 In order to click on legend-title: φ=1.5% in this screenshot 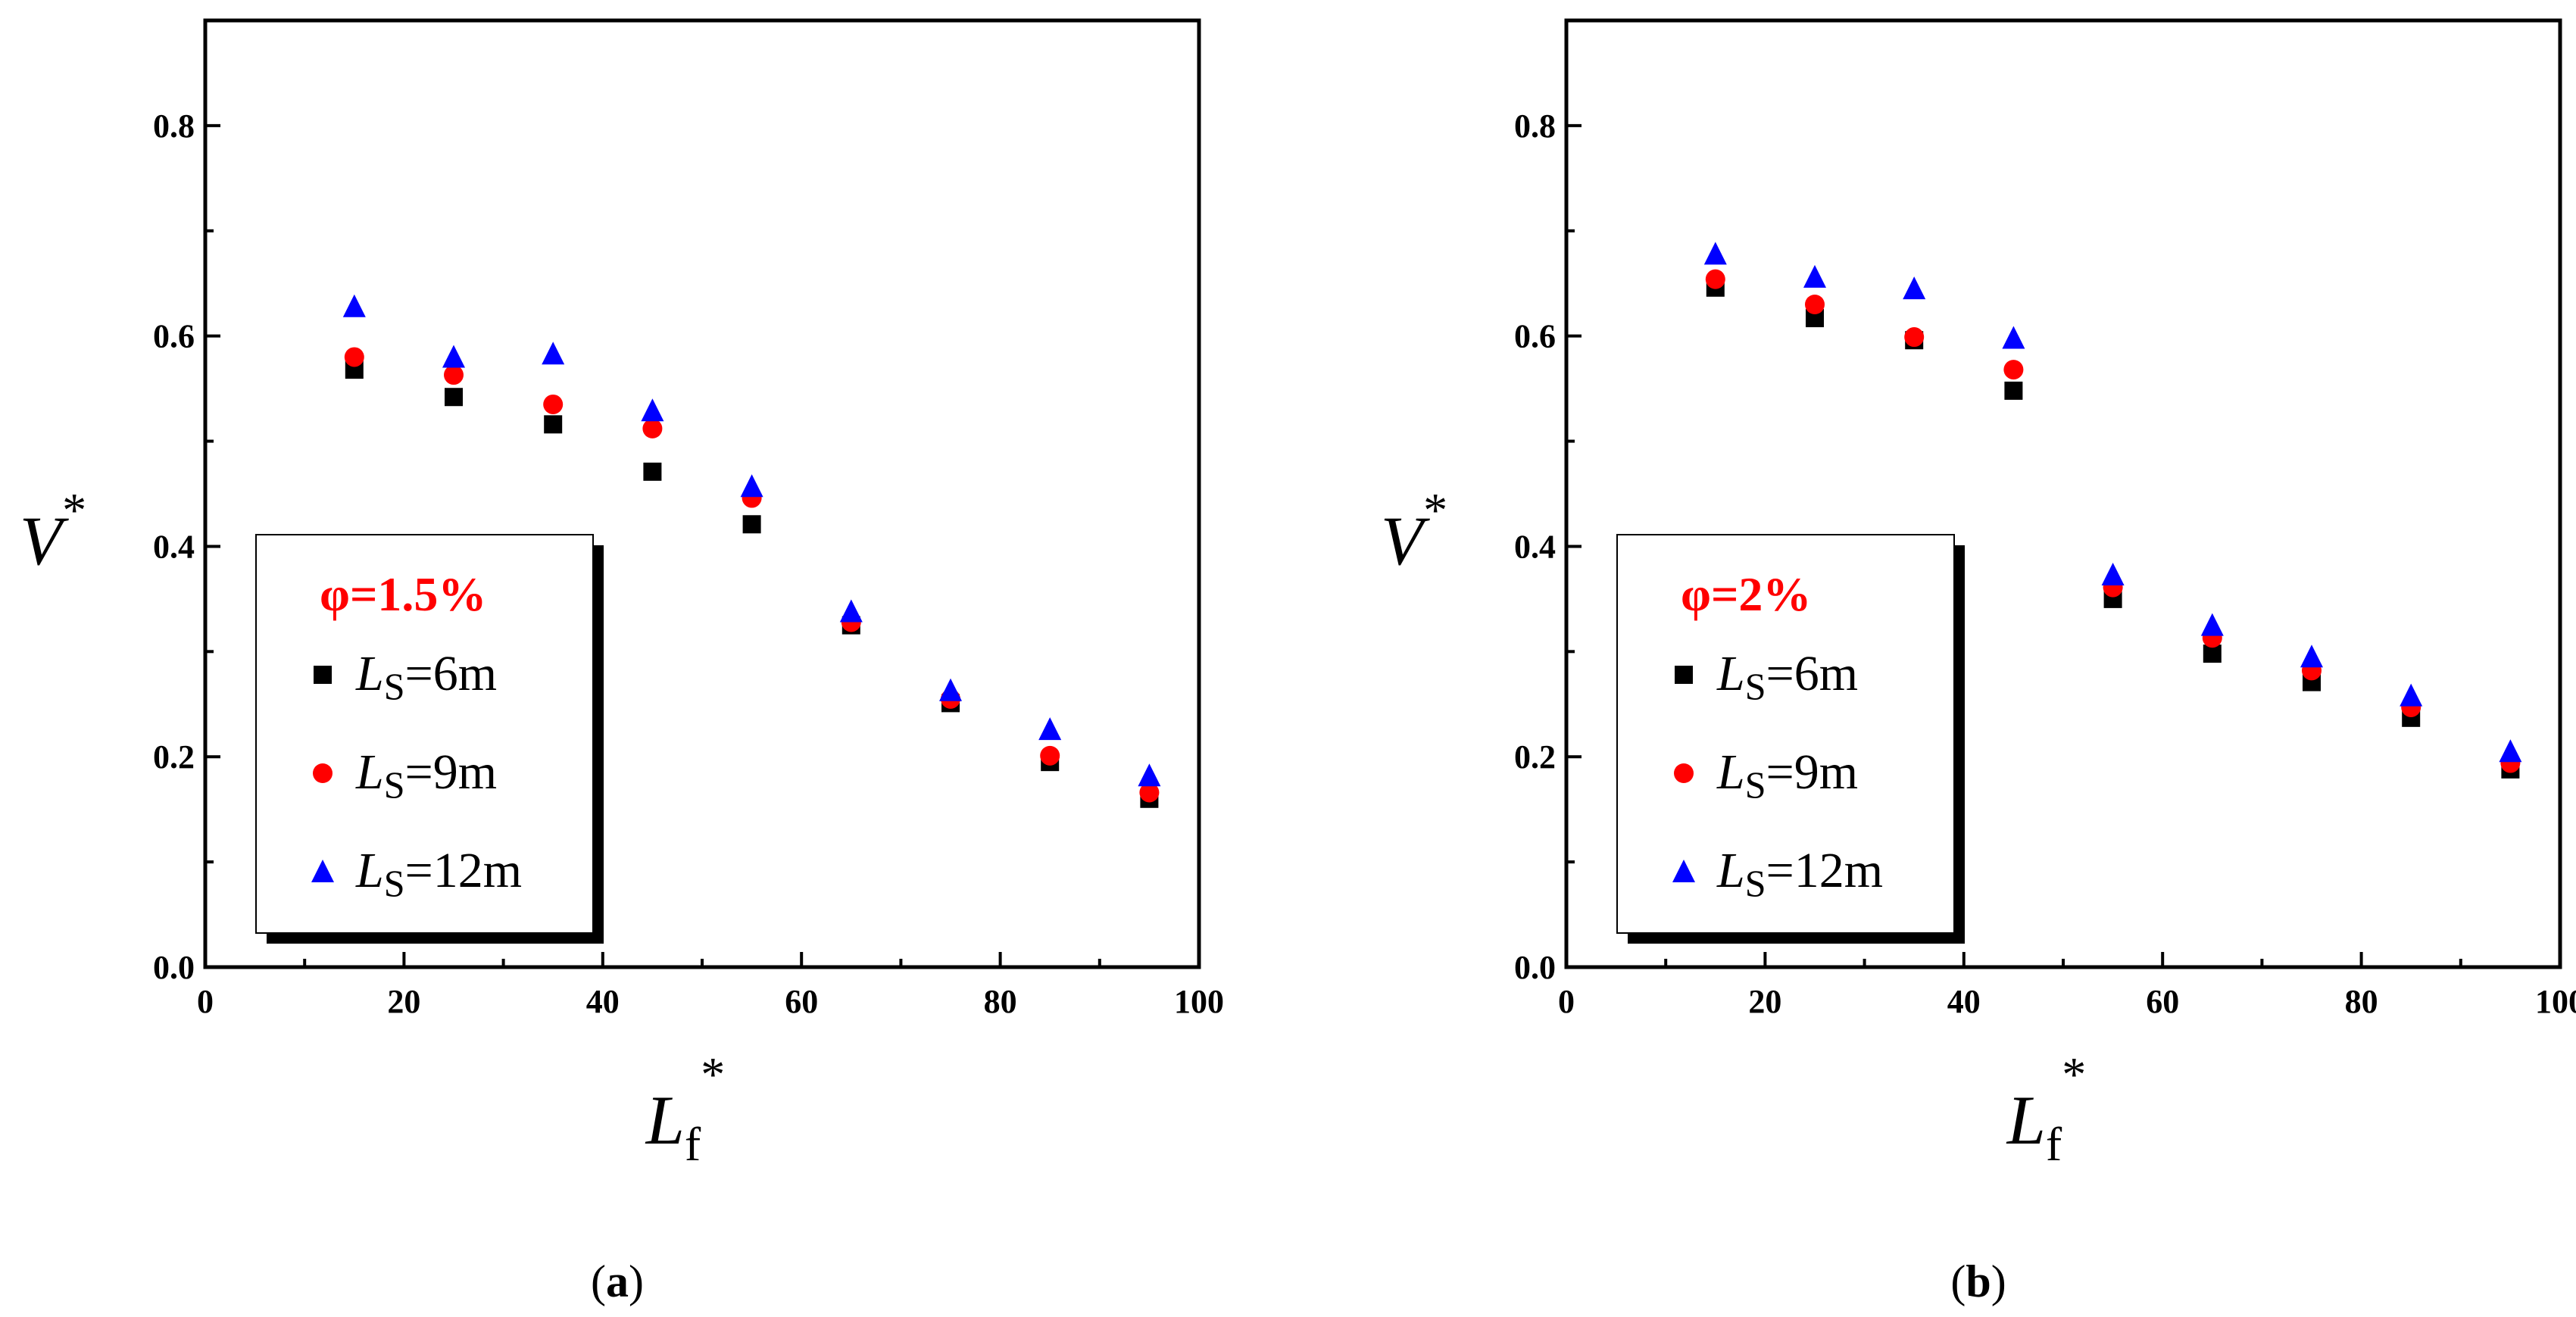, I will do `click(403, 594)`.